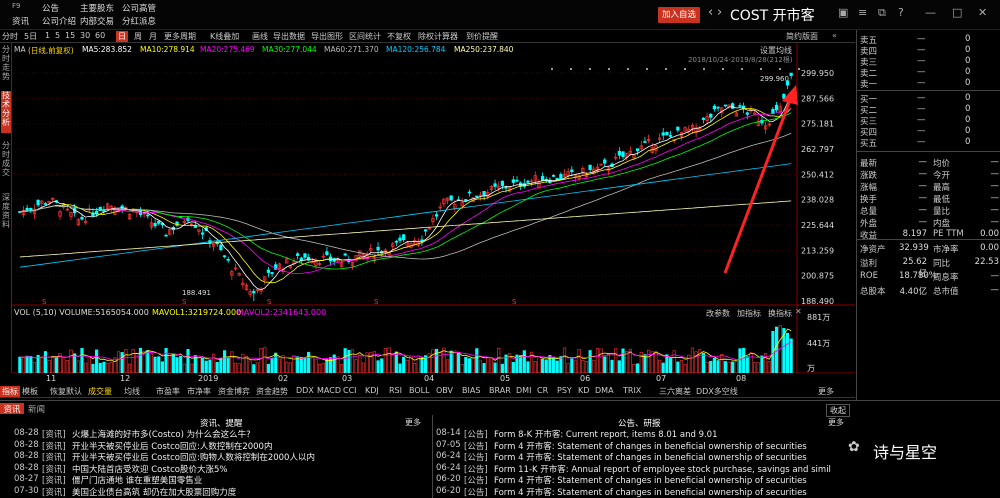  What do you see at coordinates (438, 36) in the screenshot?
I see `tb-exright-calc: 除权计算器` at bounding box center [438, 36].